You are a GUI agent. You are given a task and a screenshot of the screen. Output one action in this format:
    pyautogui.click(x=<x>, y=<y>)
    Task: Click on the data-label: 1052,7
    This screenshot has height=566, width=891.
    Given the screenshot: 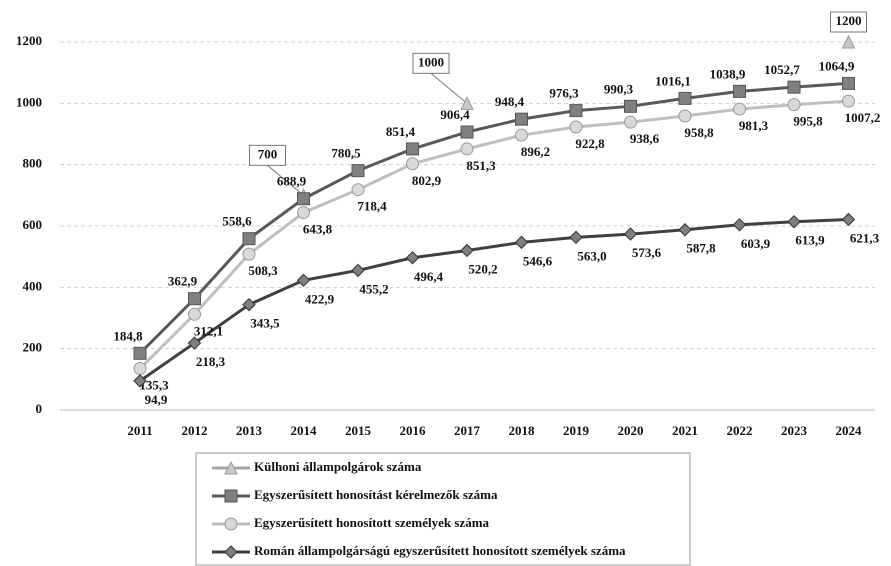 What is the action you would take?
    pyautogui.click(x=782, y=69)
    